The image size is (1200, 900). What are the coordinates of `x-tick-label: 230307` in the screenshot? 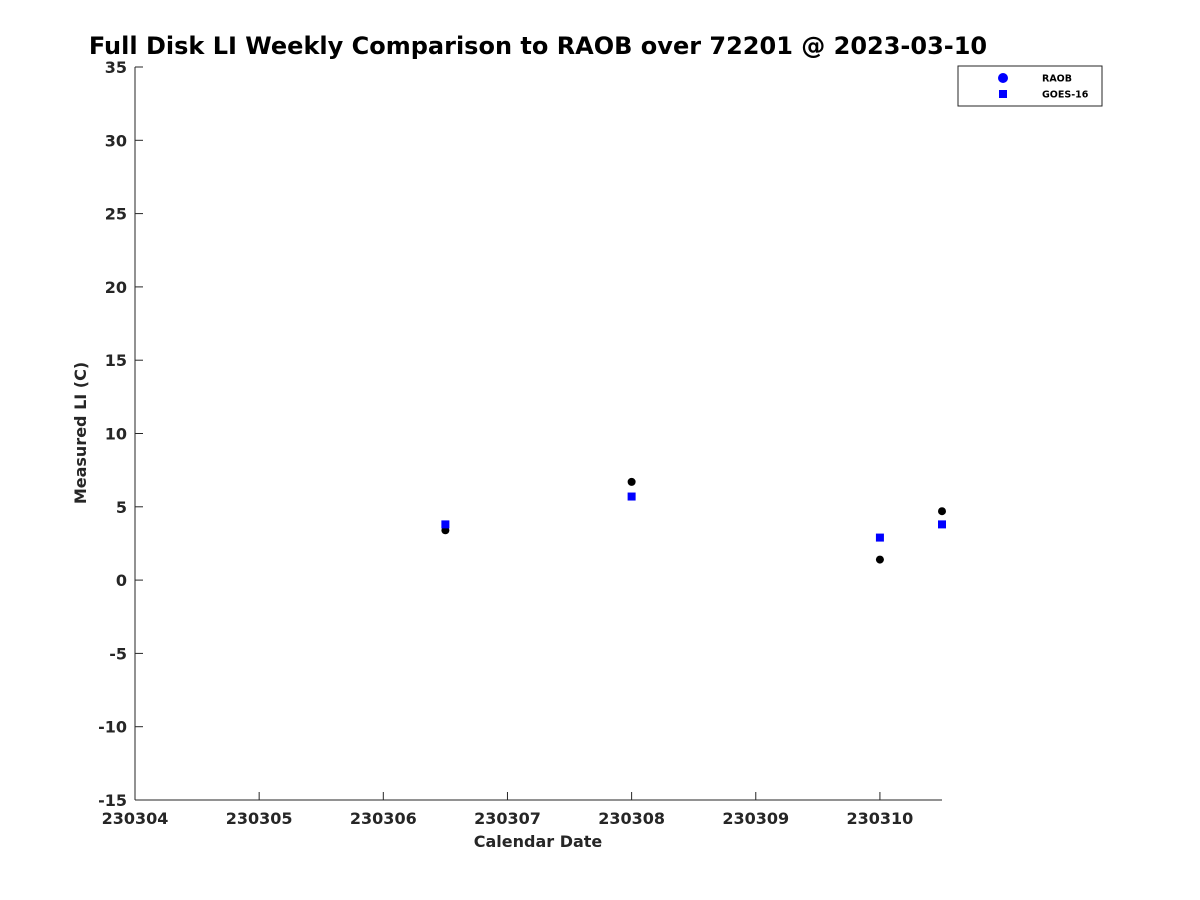 It's located at (507, 818).